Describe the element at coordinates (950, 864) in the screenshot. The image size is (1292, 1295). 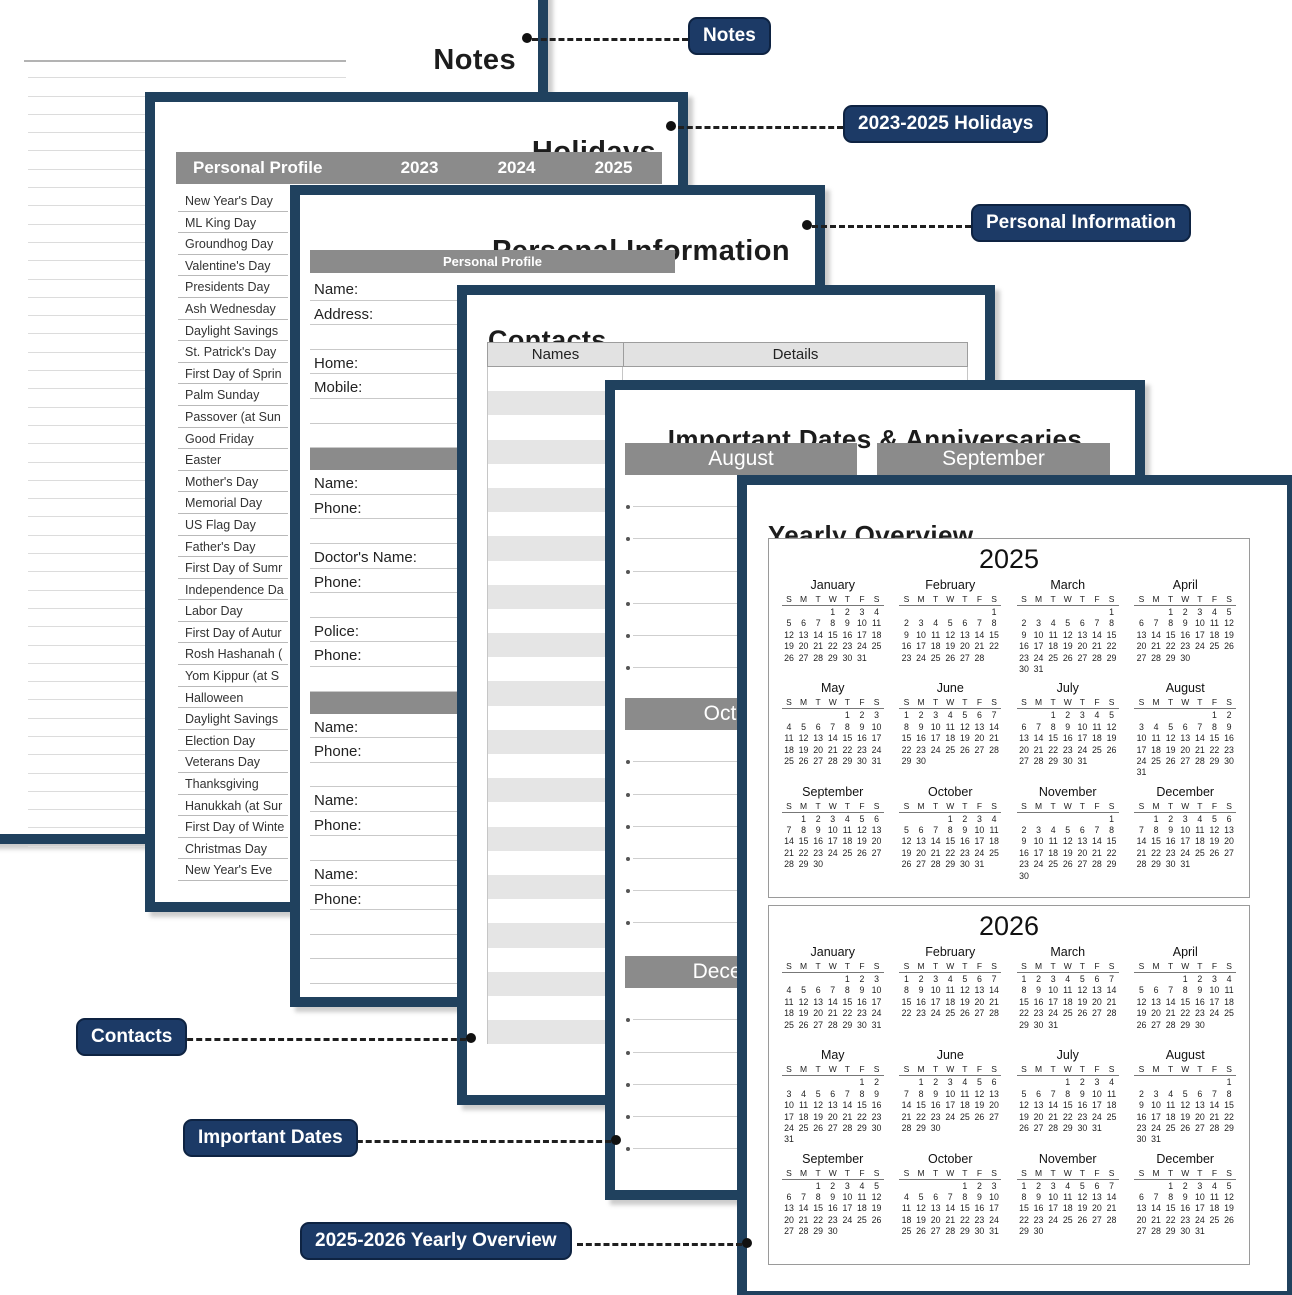
I see `day-cell: 29` at that location.